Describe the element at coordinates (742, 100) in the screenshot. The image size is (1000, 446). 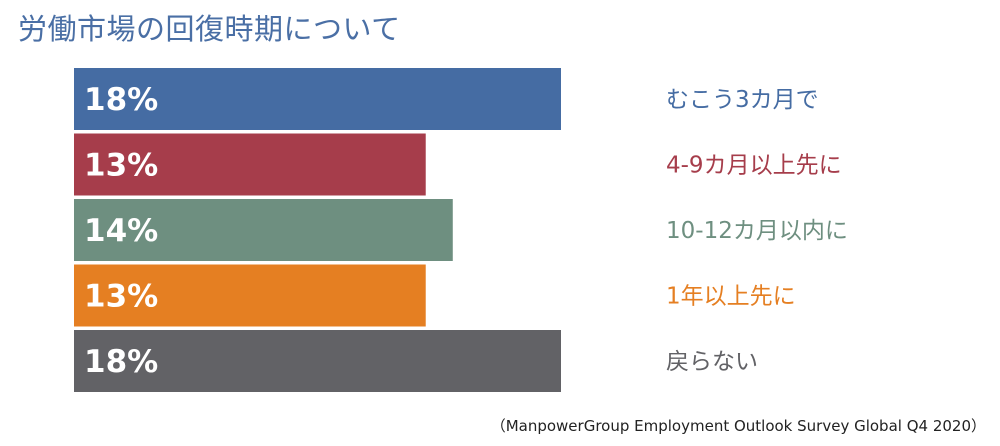
I see `category-label-1: むこう3カ月で` at that location.